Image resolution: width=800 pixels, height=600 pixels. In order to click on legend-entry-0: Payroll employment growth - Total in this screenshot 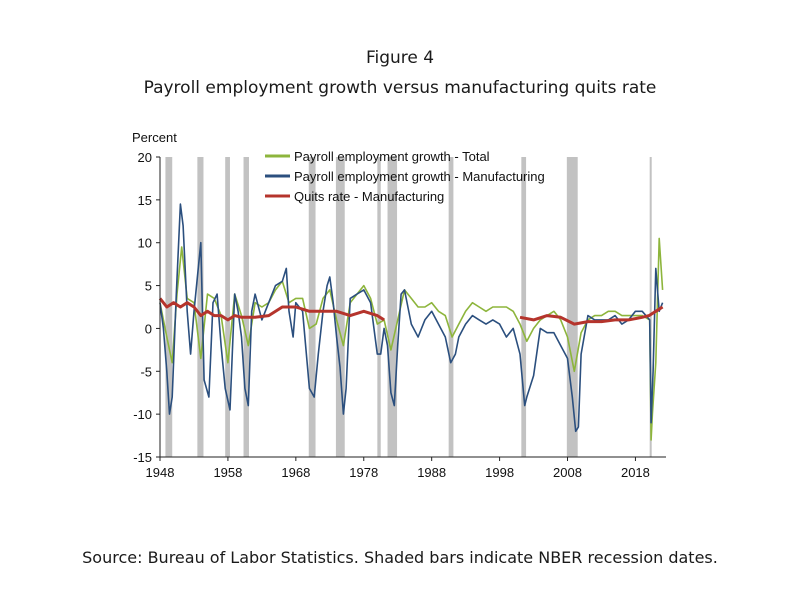, I will do `click(392, 156)`.